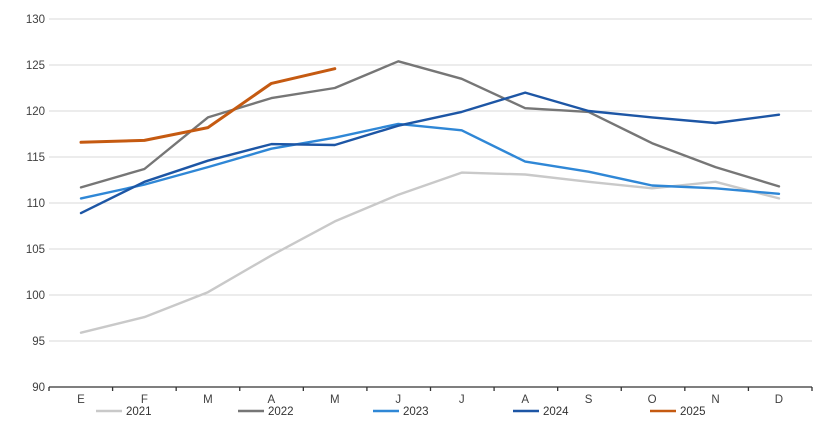 This screenshot has height=432, width=820. I want to click on y-axis-label: 100, so click(35, 296).